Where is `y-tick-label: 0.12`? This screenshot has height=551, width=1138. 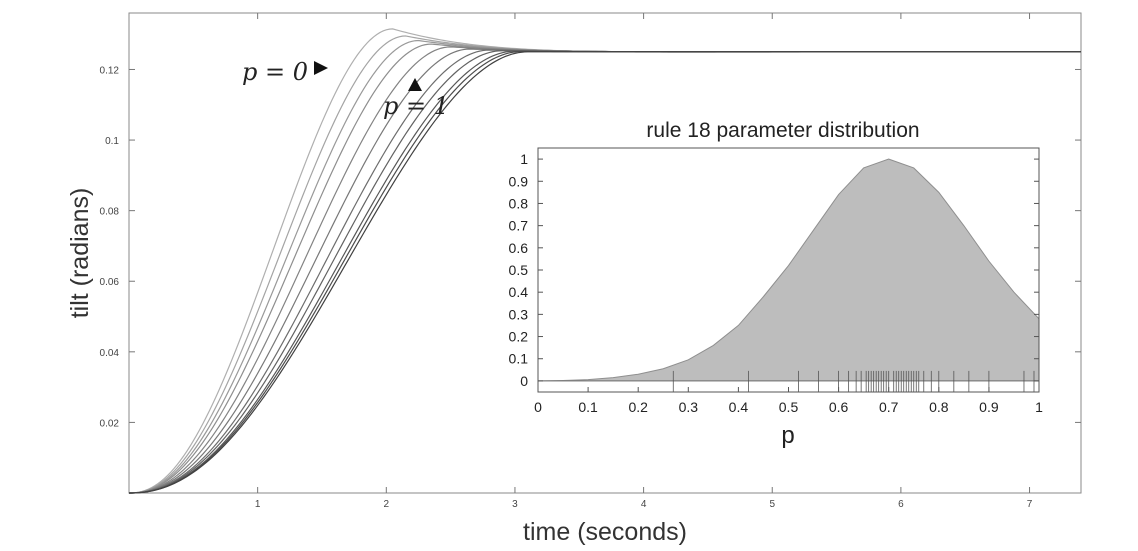 y-tick-label: 0.12 is located at coordinates (110, 70).